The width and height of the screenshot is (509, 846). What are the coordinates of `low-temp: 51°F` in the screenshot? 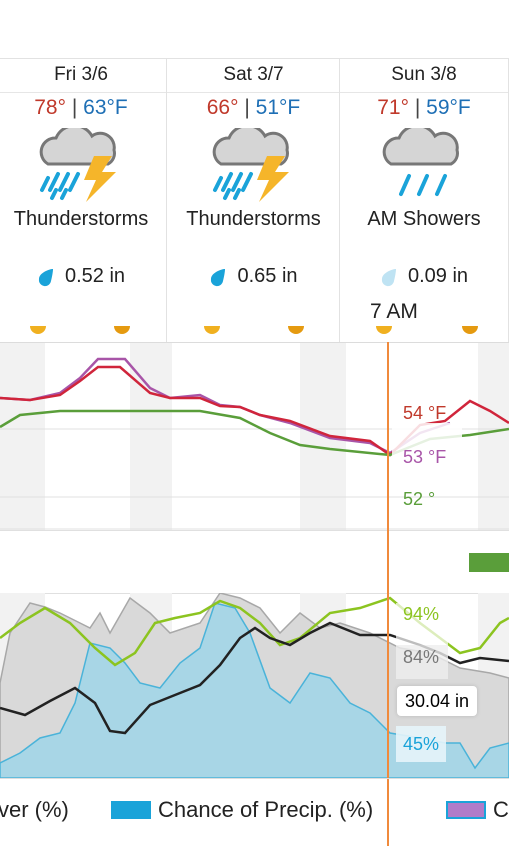 It's located at (278, 107).